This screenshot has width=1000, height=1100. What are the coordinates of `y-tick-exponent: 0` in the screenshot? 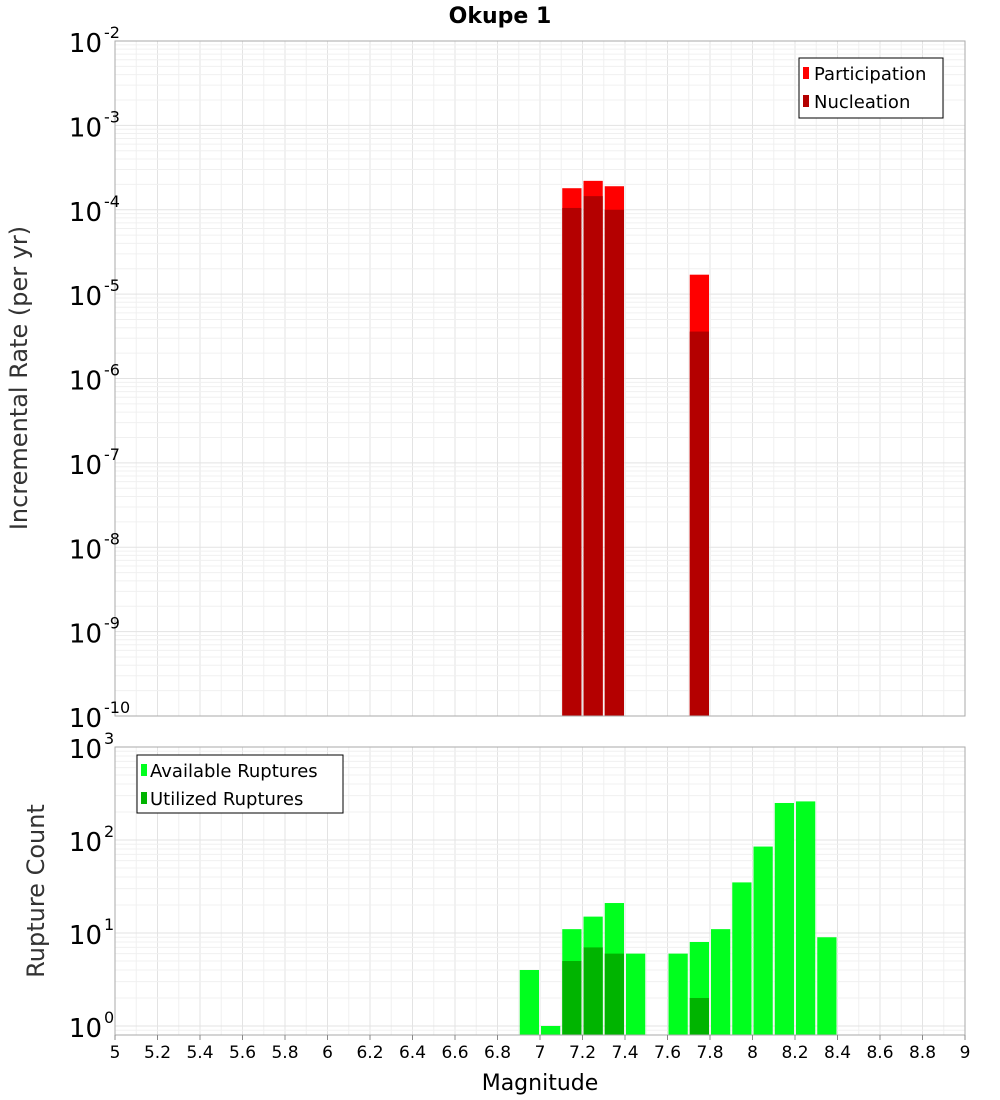 It's located at (109, 1017).